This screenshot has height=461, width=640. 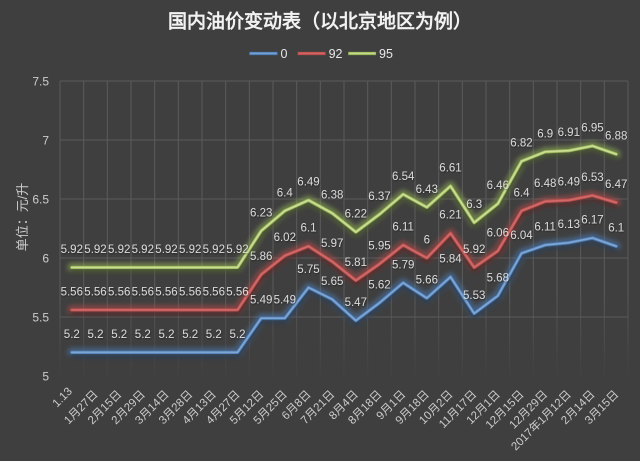 What do you see at coordinates (379, 197) in the screenshot?
I see `svg-text: 6.37` at bounding box center [379, 197].